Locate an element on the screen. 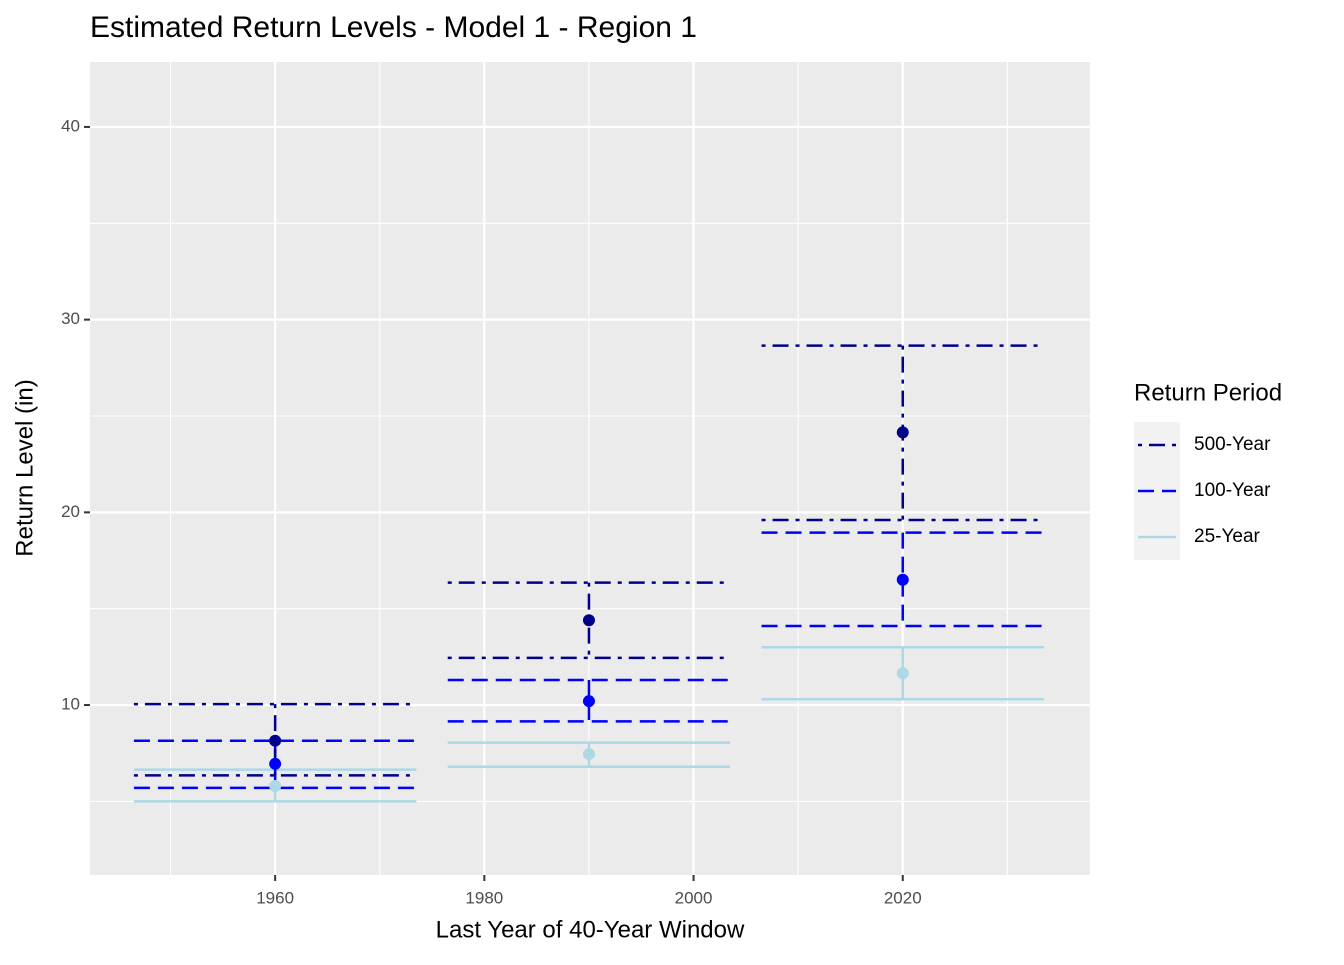 This screenshot has width=1344, height=965. legend-label: 500-Year is located at coordinates (1232, 444).